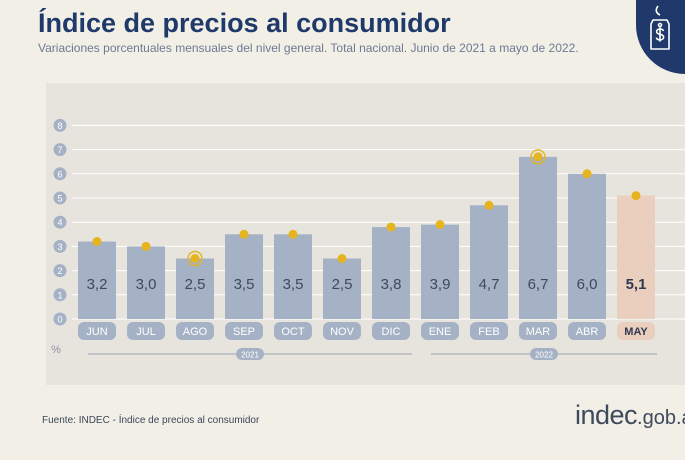 This screenshot has width=685, height=460. I want to click on y-tick-label: 3, so click(59, 247).